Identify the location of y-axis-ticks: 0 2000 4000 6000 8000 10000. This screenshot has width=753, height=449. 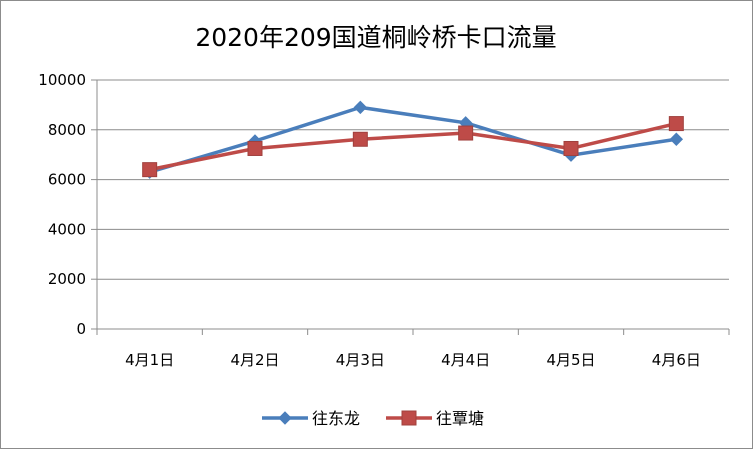
(67, 204).